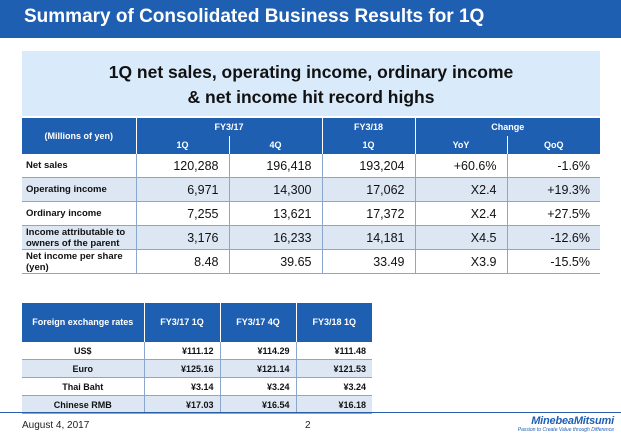  Describe the element at coordinates (553, 166) in the screenshot. I see `cell-value: -1.6%` at that location.